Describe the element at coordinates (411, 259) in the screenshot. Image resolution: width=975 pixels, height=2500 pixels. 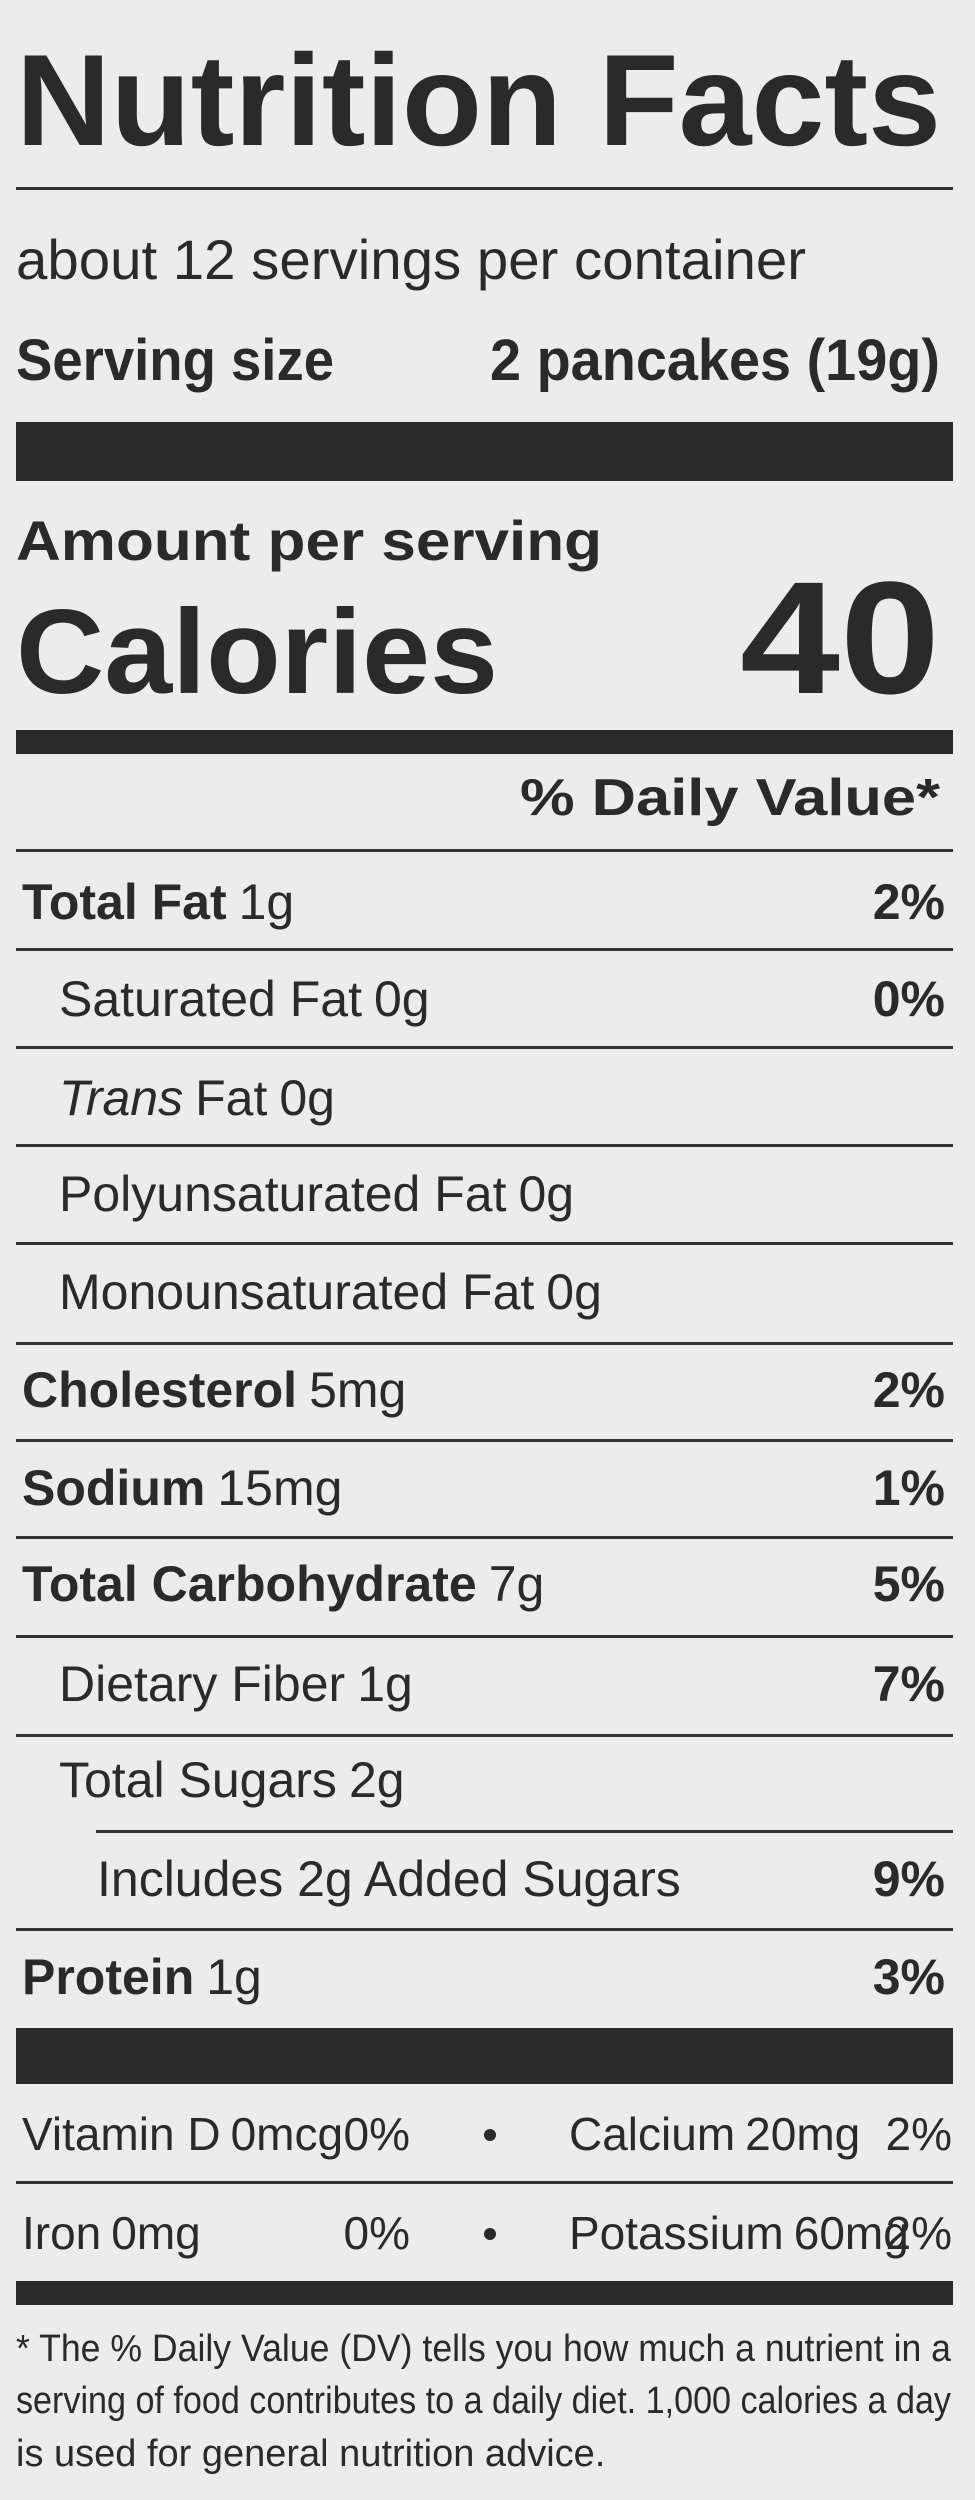
I see `servings: about 12 servings per container` at that location.